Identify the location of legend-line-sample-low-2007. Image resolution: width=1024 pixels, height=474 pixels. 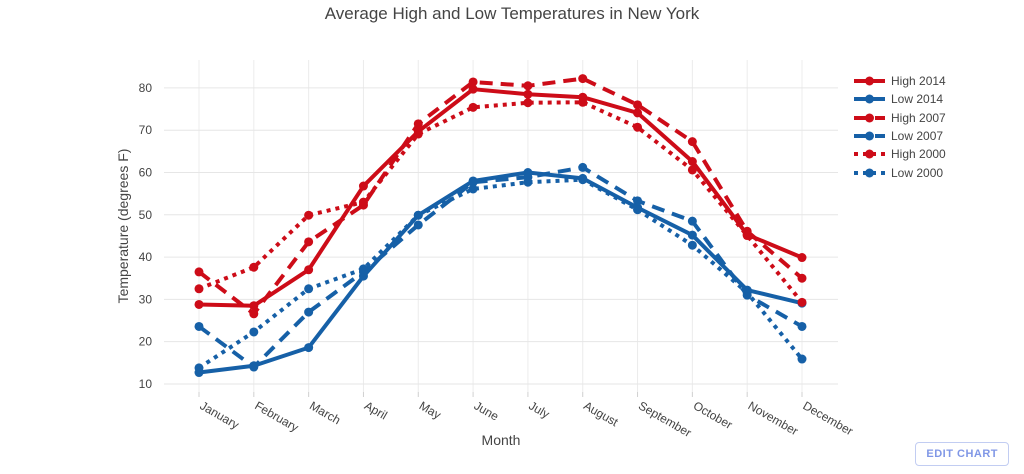
(869, 136).